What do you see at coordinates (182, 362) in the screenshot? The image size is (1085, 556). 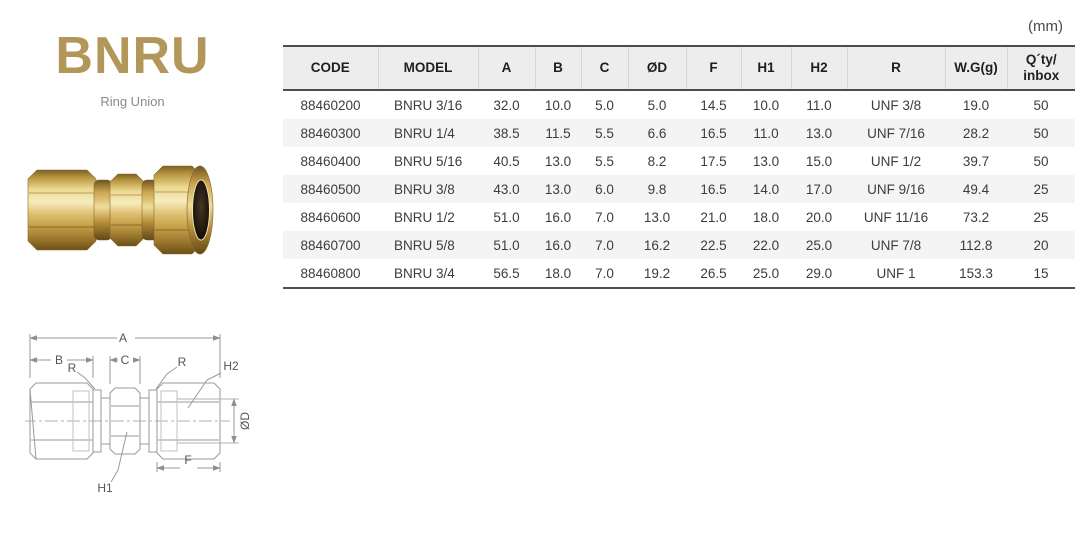 I see `dim-label-r-right: R` at bounding box center [182, 362].